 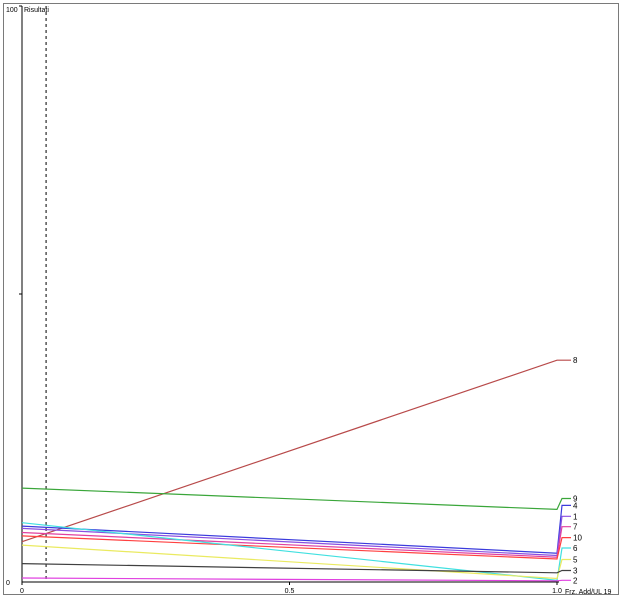 I want to click on series-label-4: 4, so click(x=575, y=505).